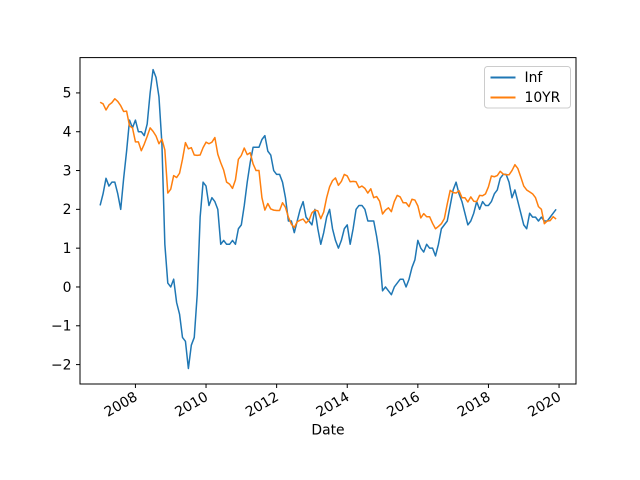 This screenshot has width=640, height=480. What do you see at coordinates (61, 365) in the screenshot?
I see `y-tick-label: −2` at bounding box center [61, 365].